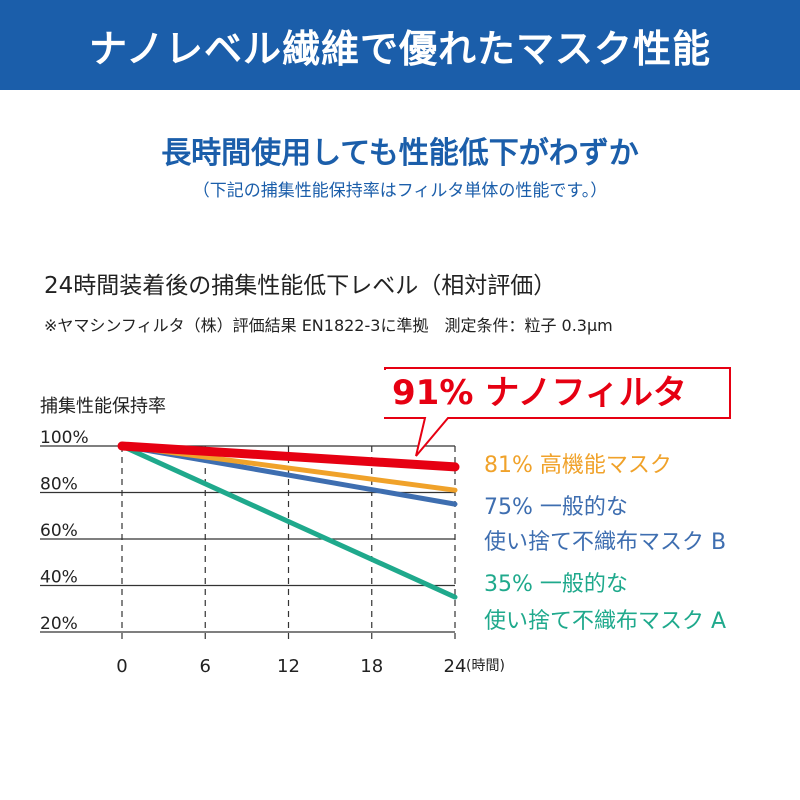  What do you see at coordinates (578, 465) in the screenshot?
I see `series-label: 81% 高機能マスク` at bounding box center [578, 465].